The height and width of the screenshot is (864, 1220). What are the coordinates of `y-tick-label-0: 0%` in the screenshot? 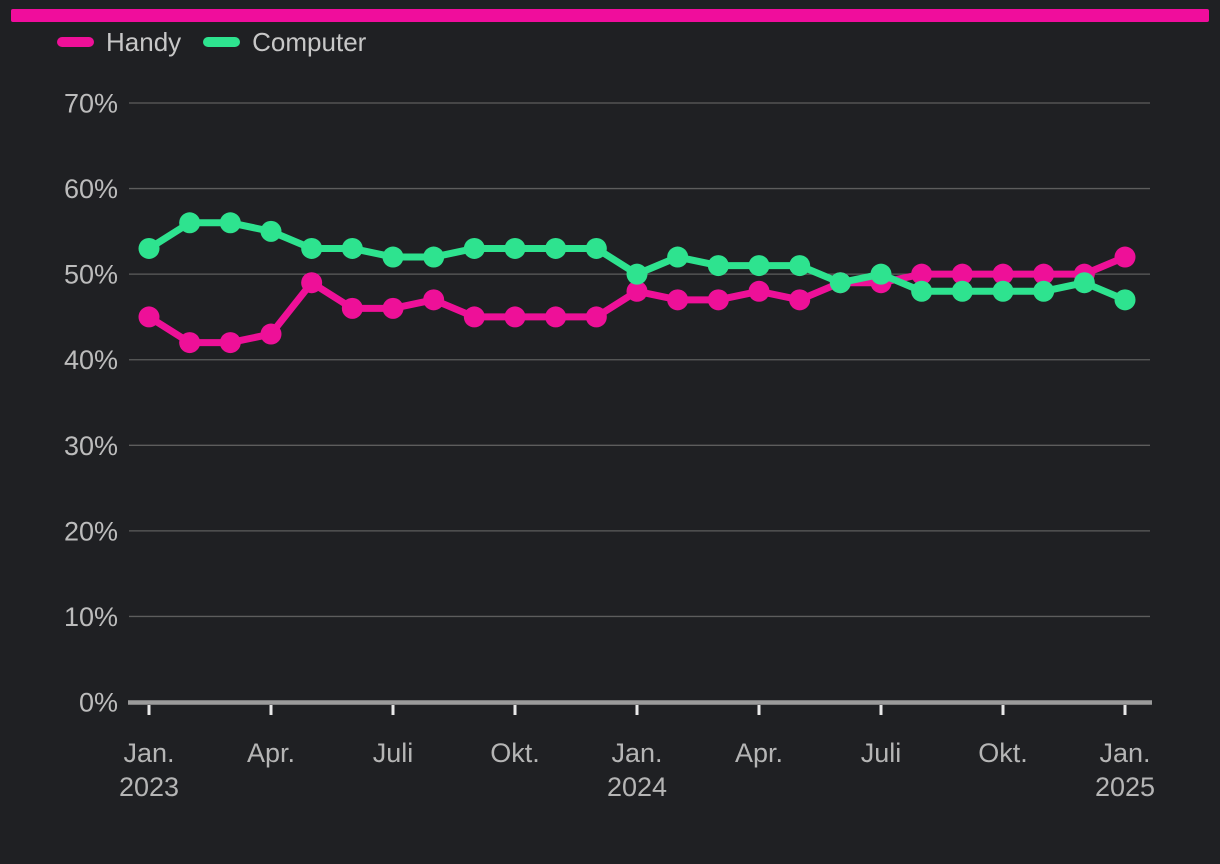 It's located at (98, 703).